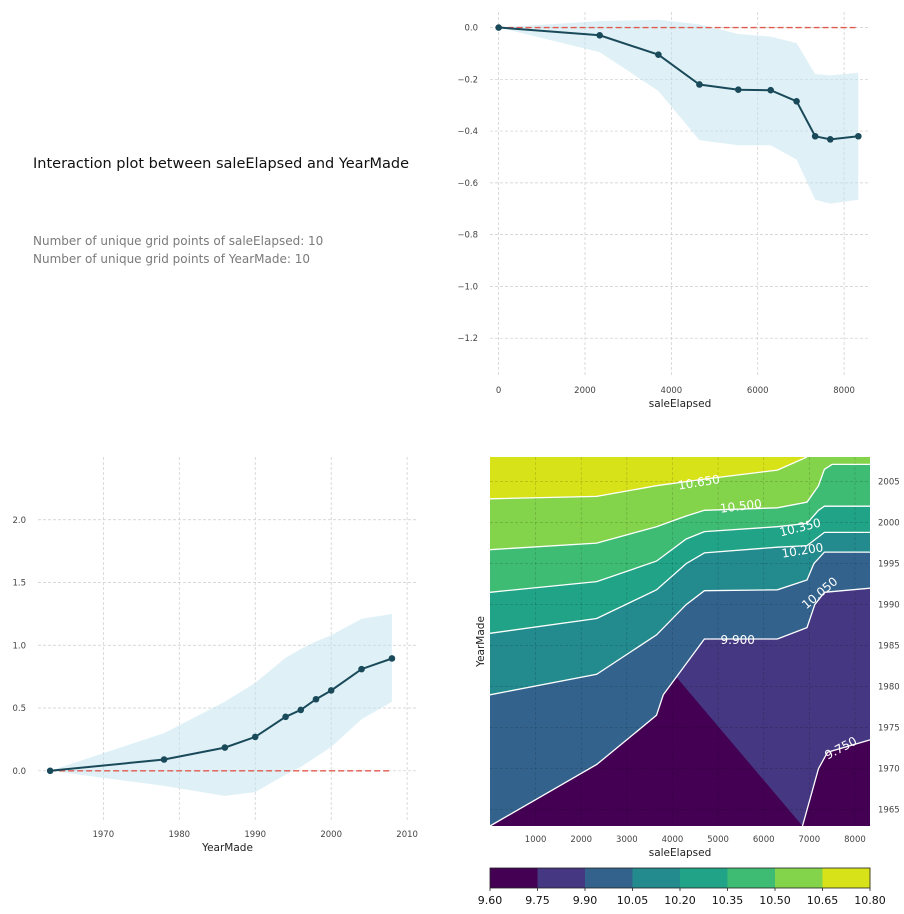 This screenshot has height=914, width=904. I want to click on colorbar-tick-label: 10.05, so click(633, 900).